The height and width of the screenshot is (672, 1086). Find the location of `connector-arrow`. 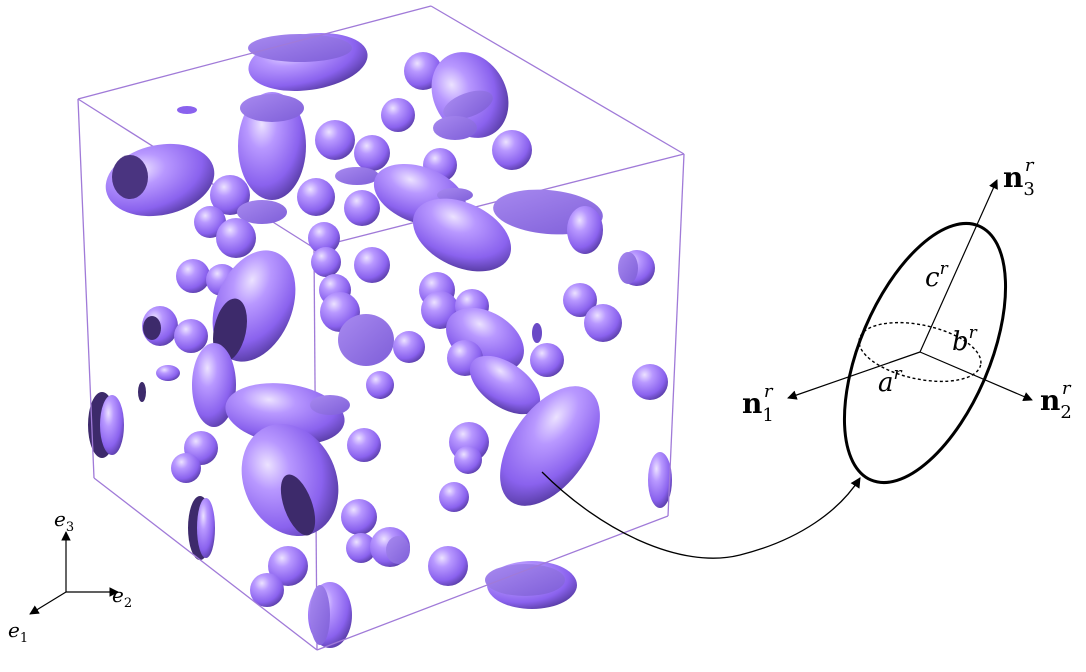

connector-arrow is located at coordinates (701, 515).